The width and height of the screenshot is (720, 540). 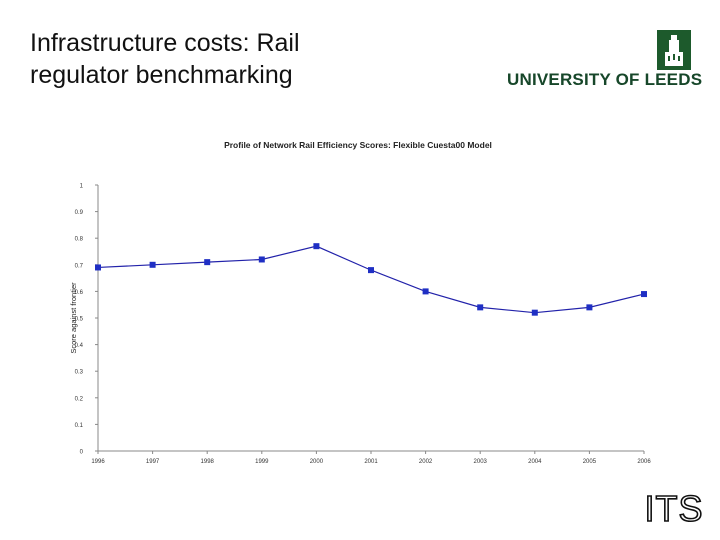 What do you see at coordinates (153, 462) in the screenshot?
I see `x-tick-label: 1997` at bounding box center [153, 462].